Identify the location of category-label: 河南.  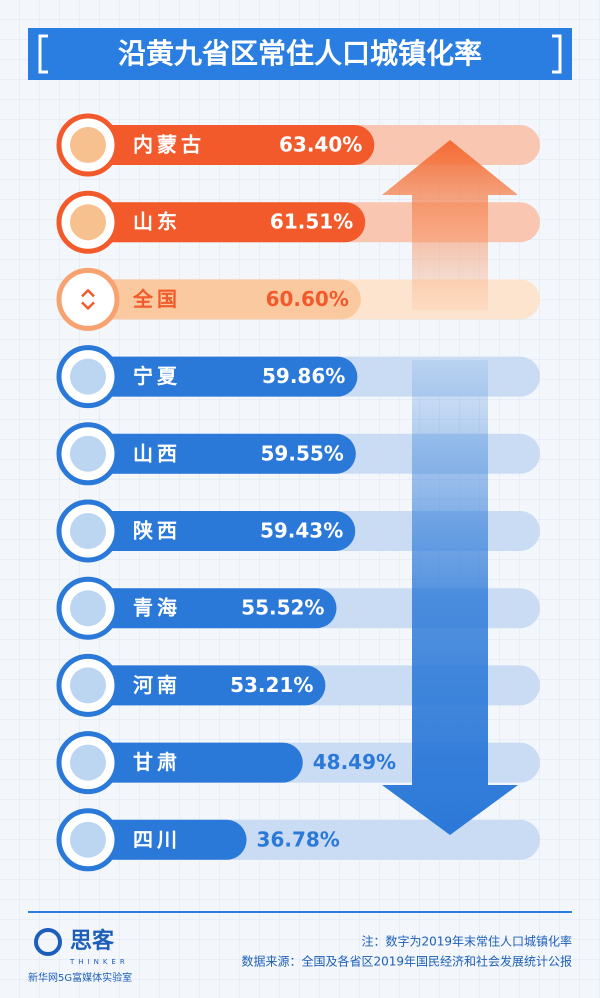
(157, 685).